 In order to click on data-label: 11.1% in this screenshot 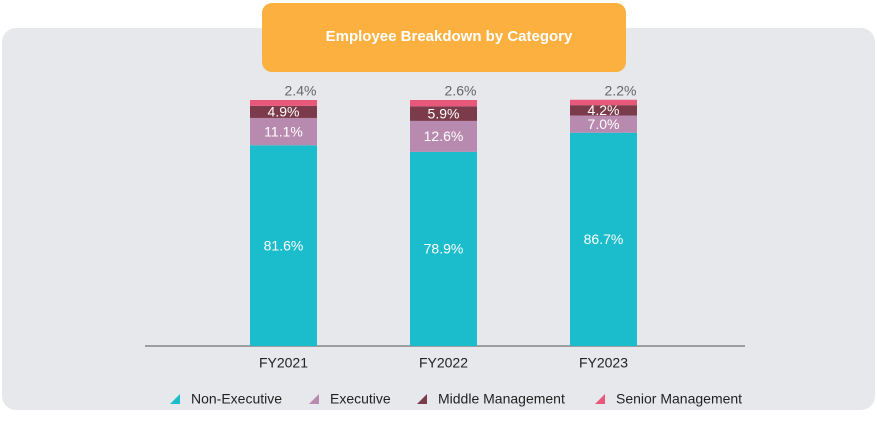, I will do `click(283, 131)`.